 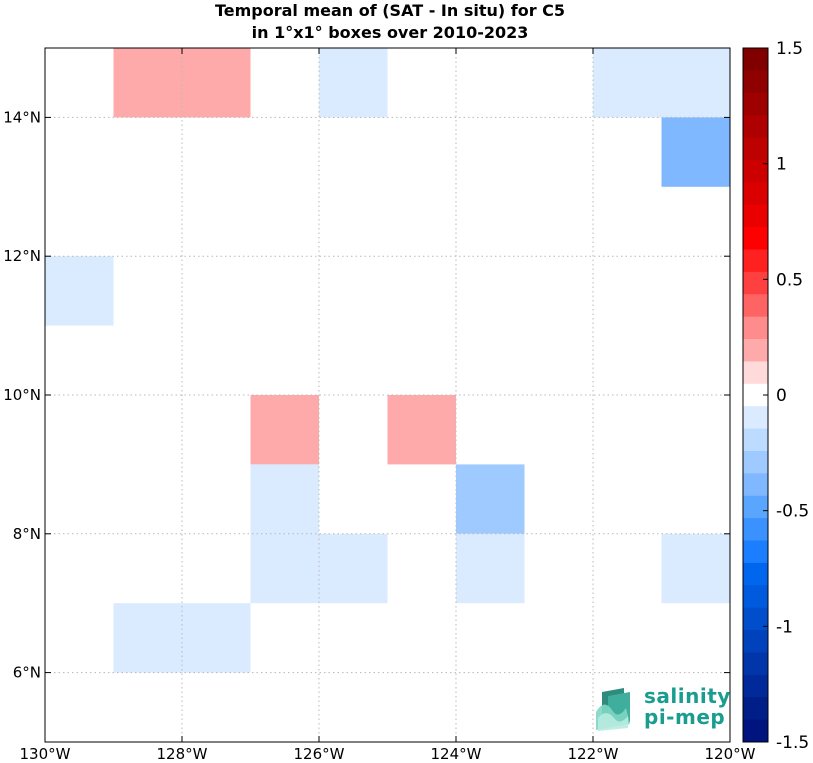 What do you see at coordinates (22, 117) in the screenshot?
I see `y-tick-label: 14°N` at bounding box center [22, 117].